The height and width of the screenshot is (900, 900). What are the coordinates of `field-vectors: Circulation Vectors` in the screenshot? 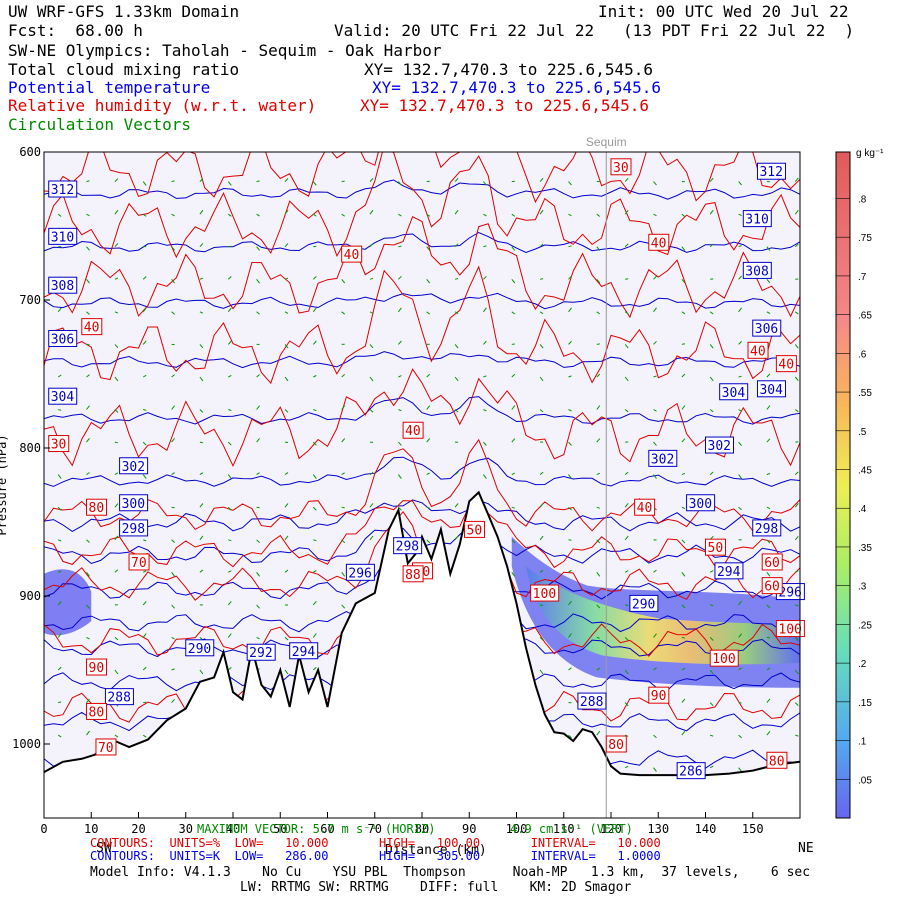 It's located at (100, 124).